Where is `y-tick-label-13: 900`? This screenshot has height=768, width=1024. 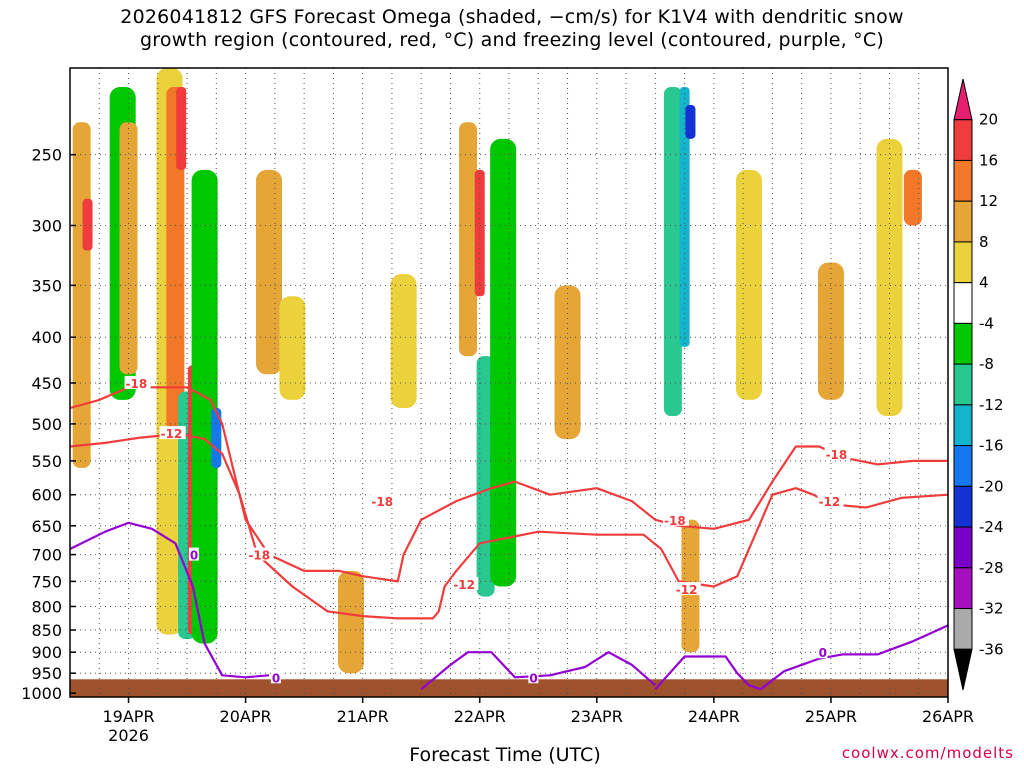 y-tick-label-13: 900 is located at coordinates (46, 652).